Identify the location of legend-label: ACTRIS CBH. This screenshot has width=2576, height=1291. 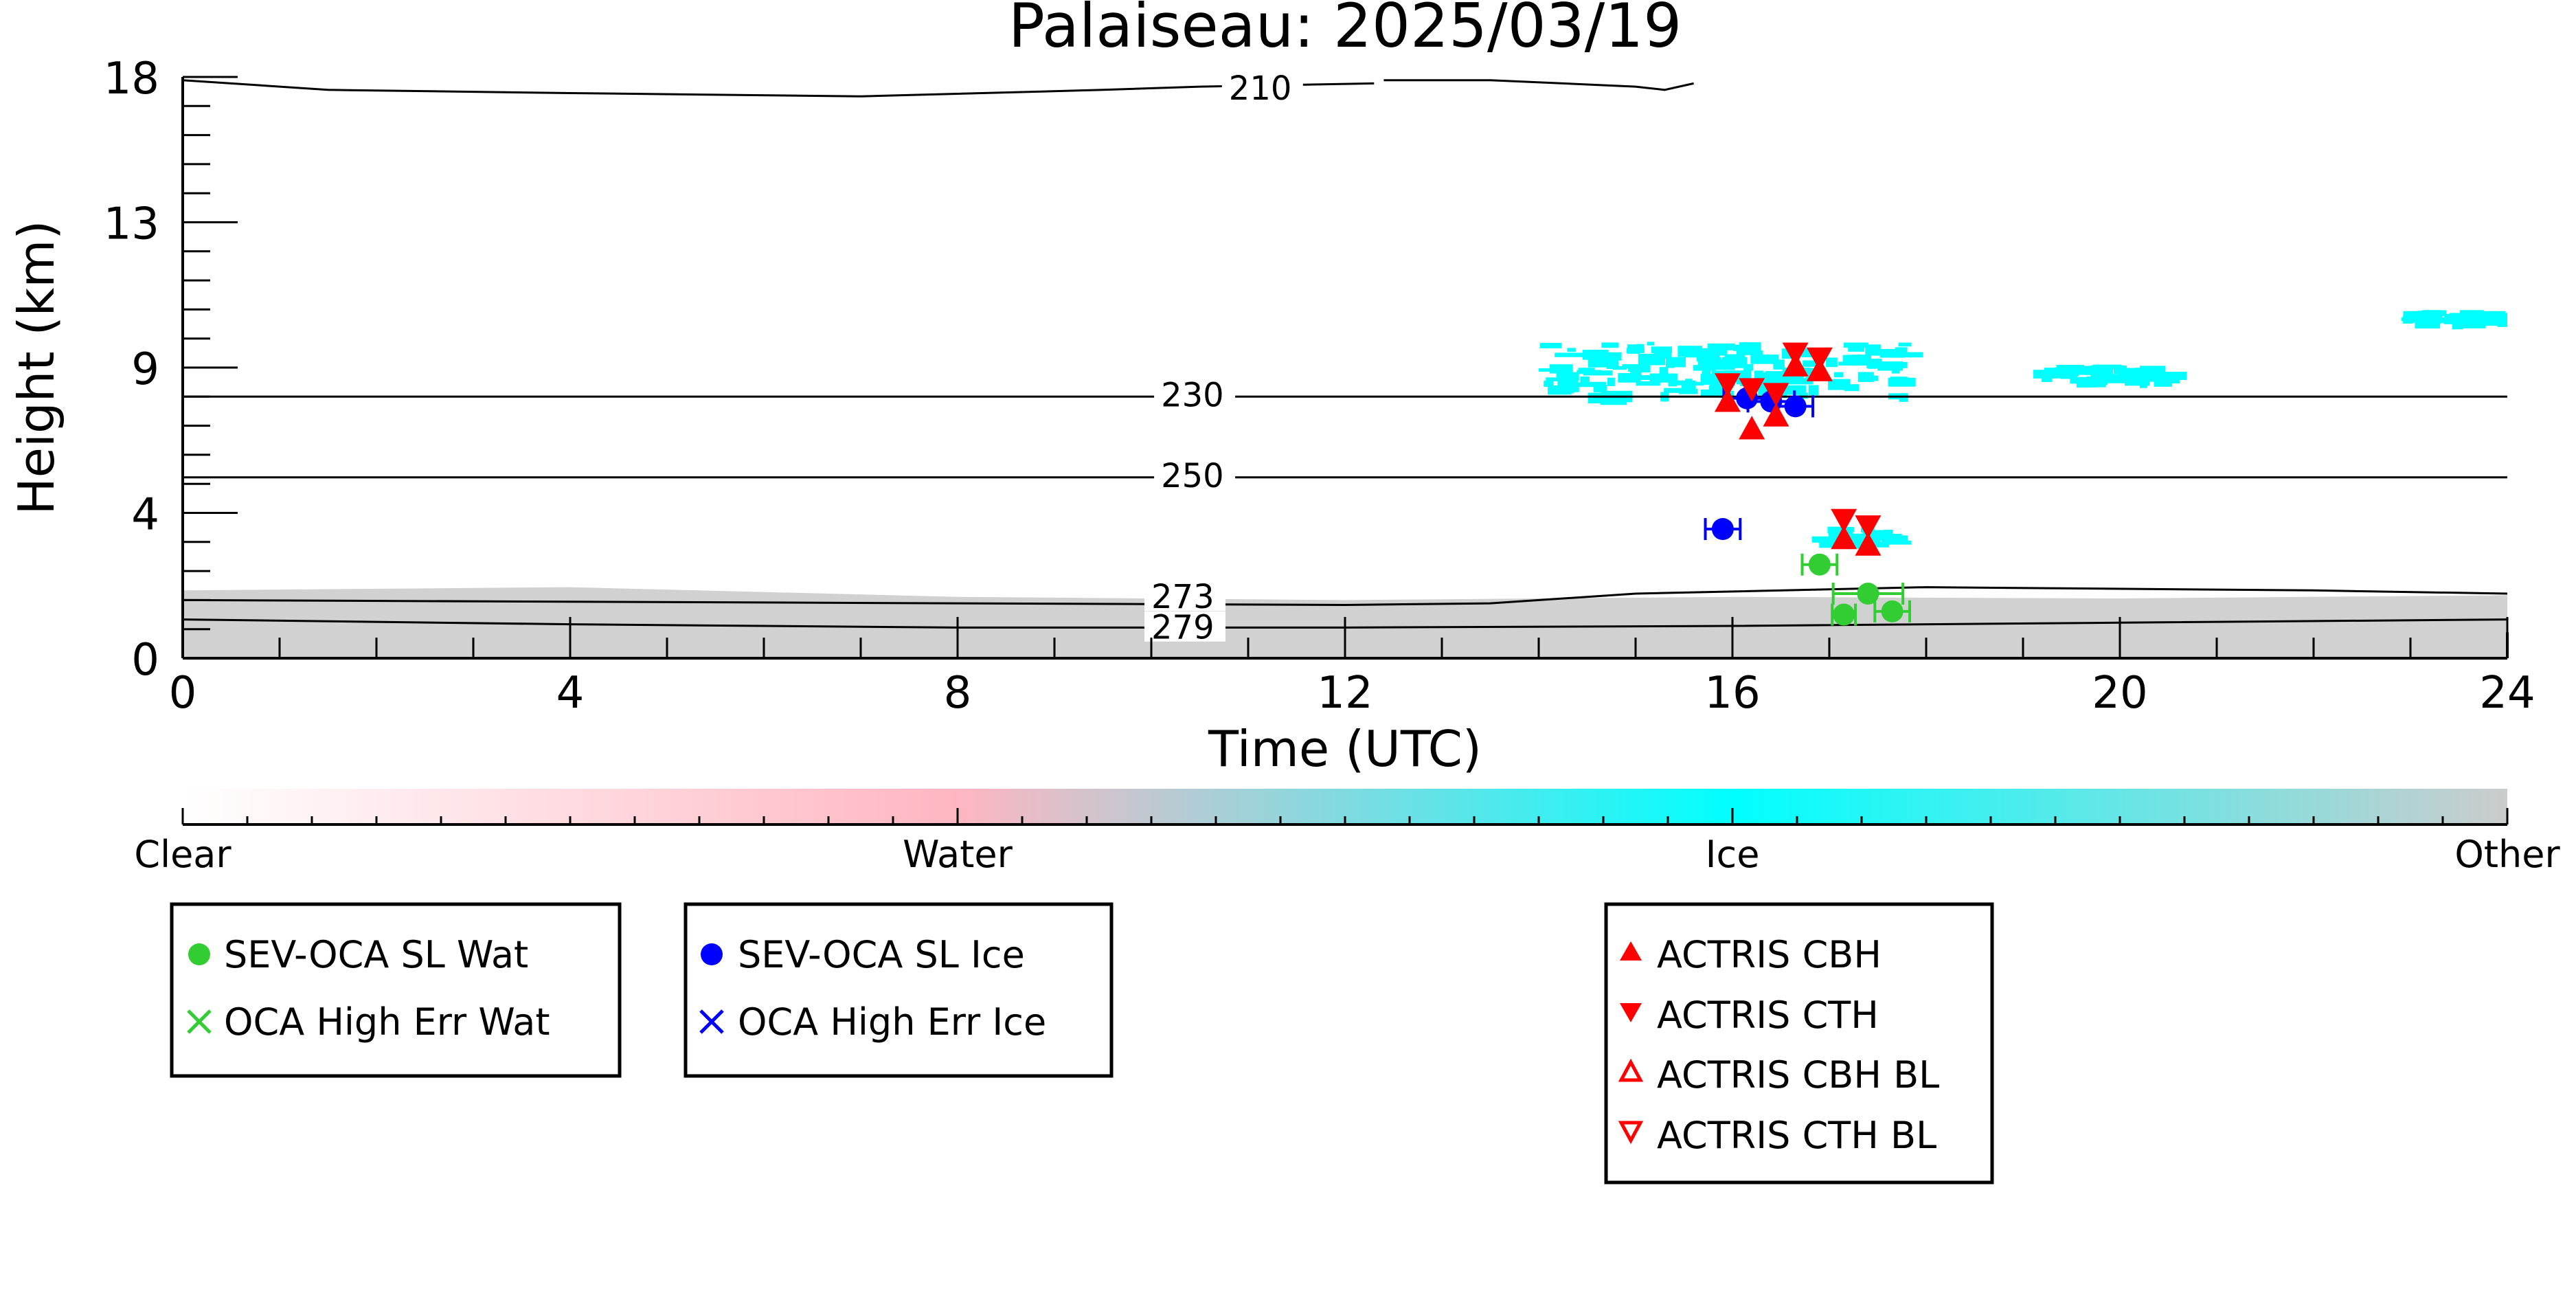
(1769, 954).